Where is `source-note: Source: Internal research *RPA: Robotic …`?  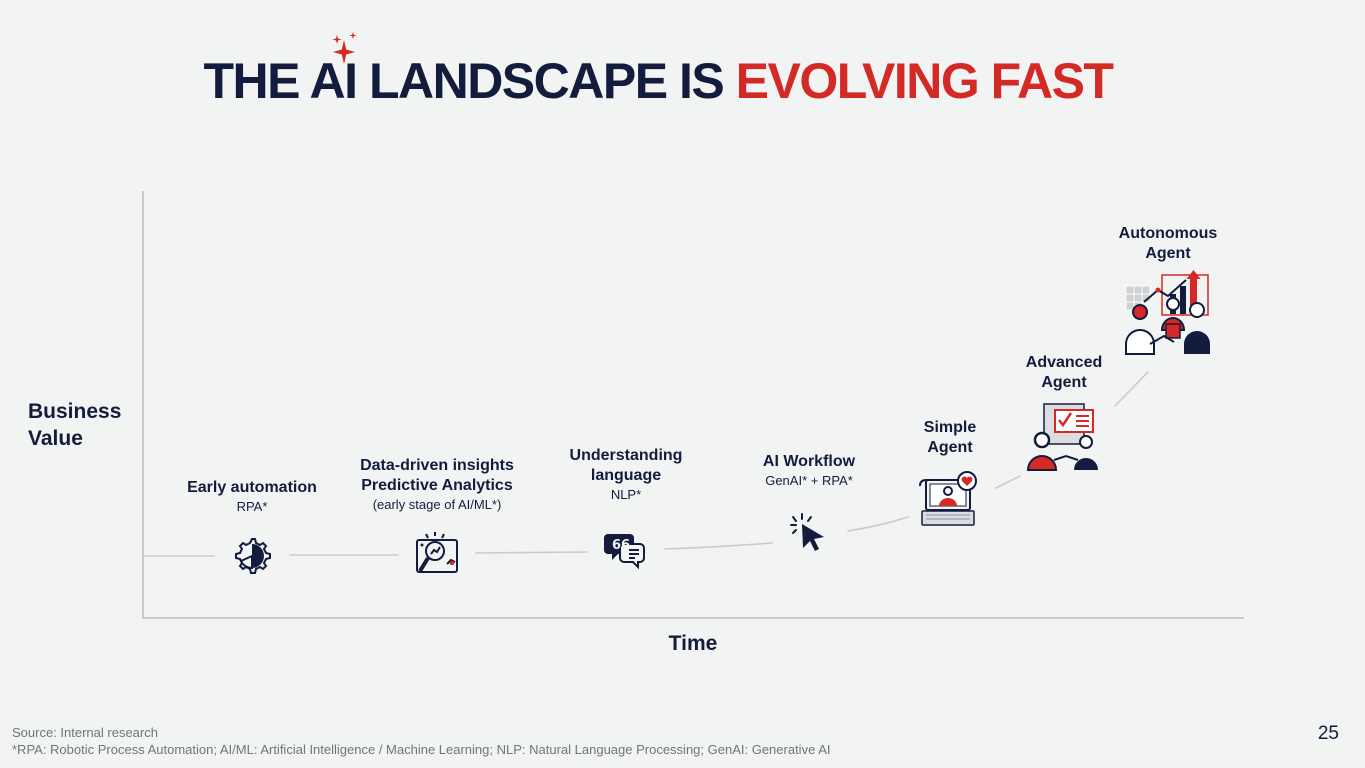
source-note: Source: Internal research *RPA: Robotic … is located at coordinates (421, 741).